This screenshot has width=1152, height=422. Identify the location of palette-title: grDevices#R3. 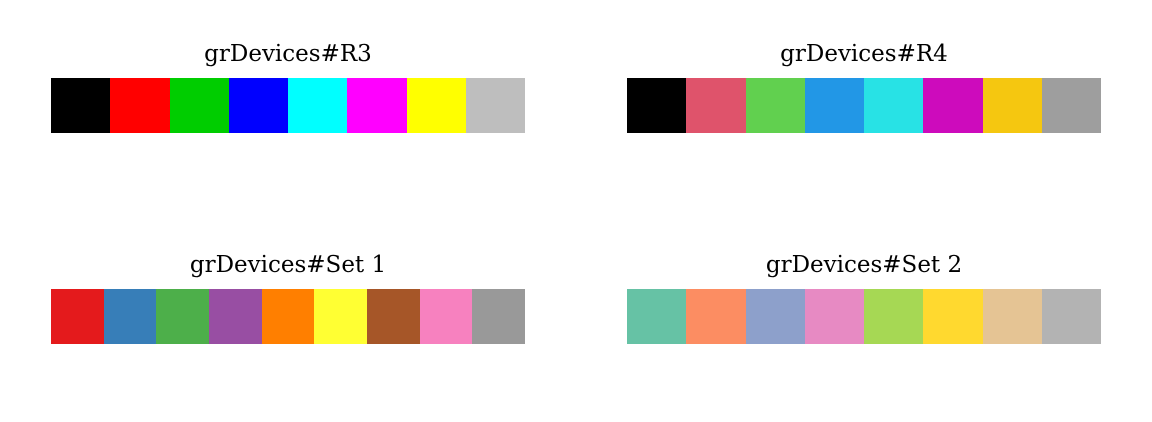
(288, 54).